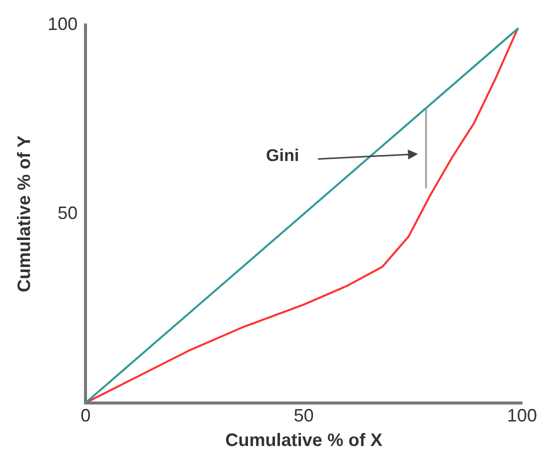 The height and width of the screenshot is (461, 547). I want to click on x-tick-label: 50, so click(304, 416).